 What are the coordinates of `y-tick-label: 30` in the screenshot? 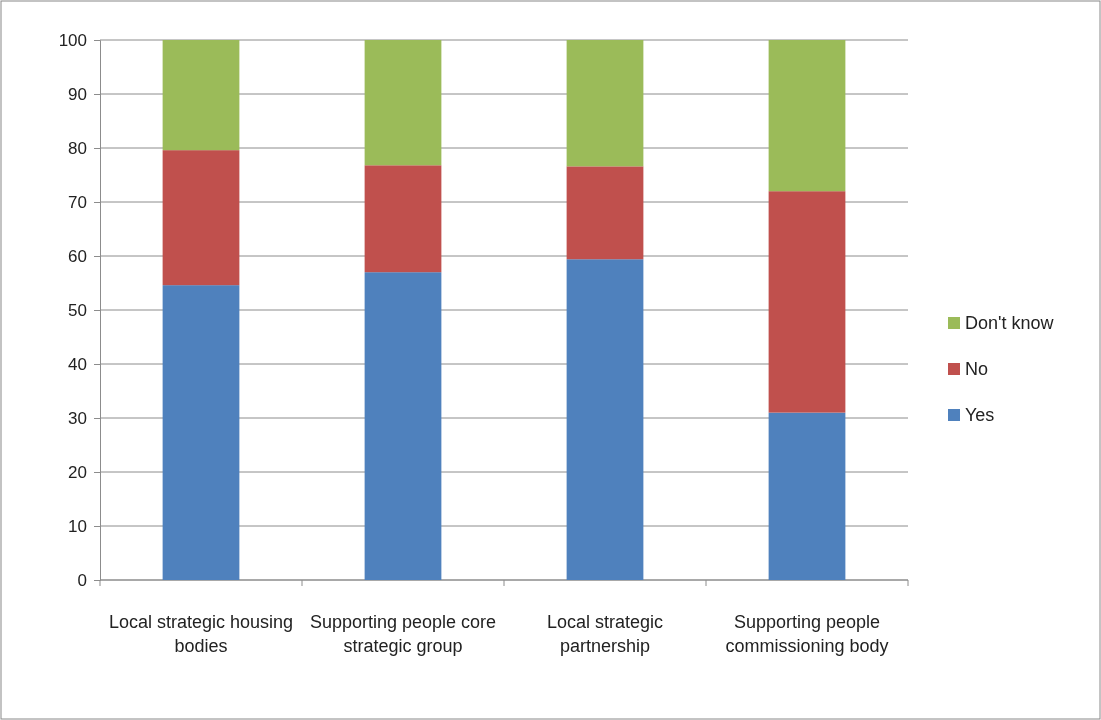 It's located at (77, 418).